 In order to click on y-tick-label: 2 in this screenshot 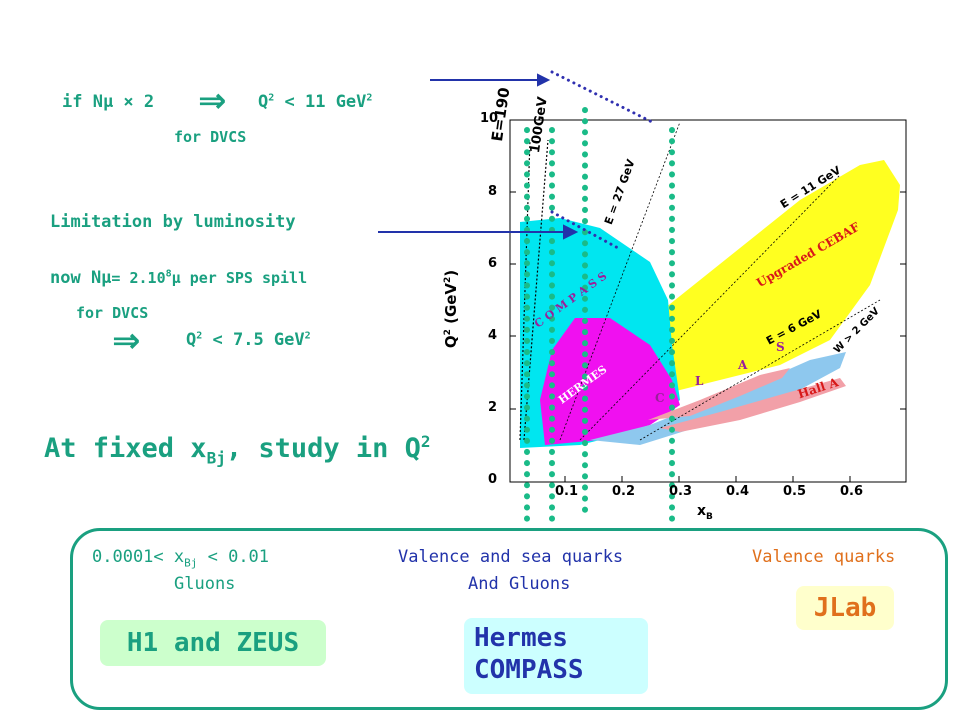, I will do `click(493, 407)`.